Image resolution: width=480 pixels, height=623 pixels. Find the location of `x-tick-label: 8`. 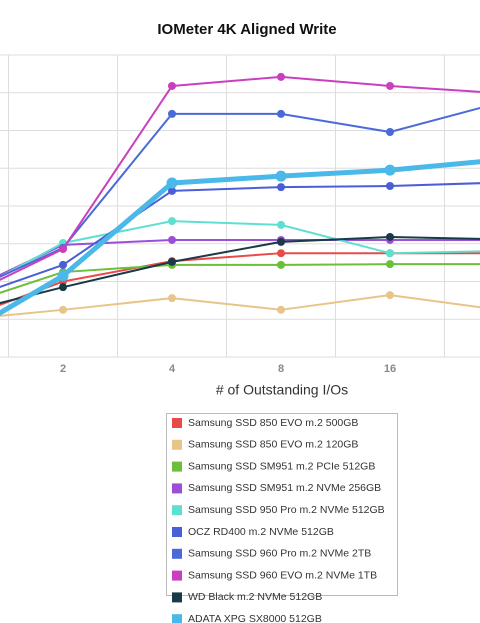

x-tick-label: 8 is located at coordinates (281, 369).